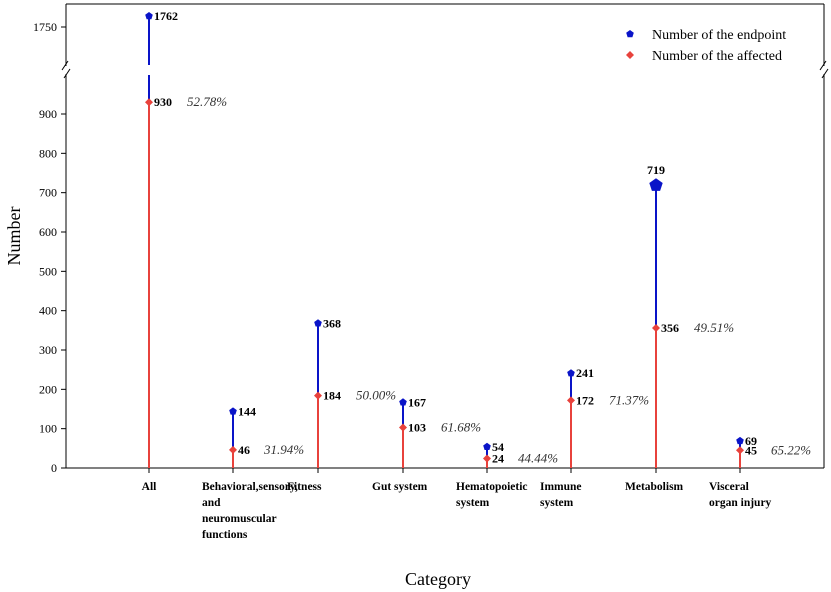  I want to click on x-tick-label-line: Hematopoietic, so click(492, 487).